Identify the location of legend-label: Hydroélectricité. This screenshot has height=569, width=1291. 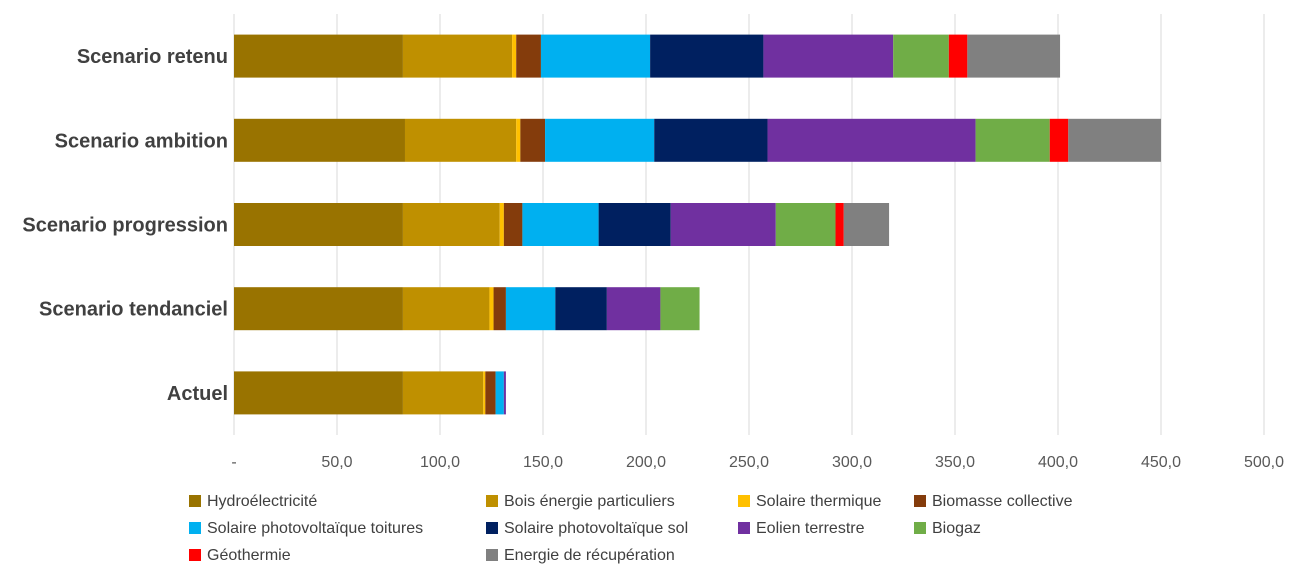
(262, 501).